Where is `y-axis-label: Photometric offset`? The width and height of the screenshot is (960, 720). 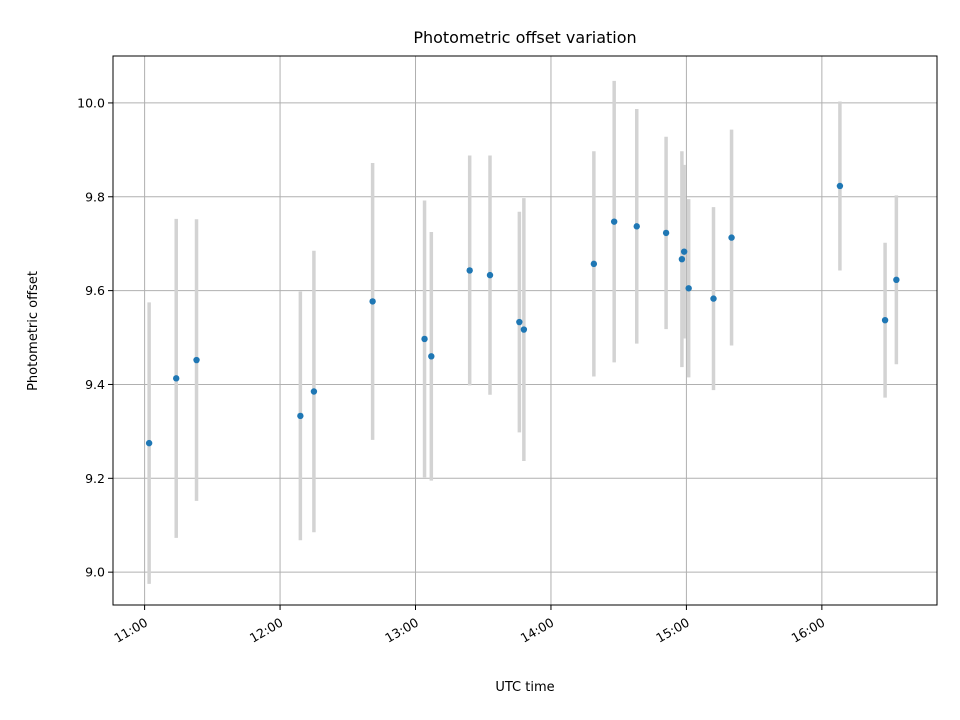
y-axis-label: Photometric offset is located at coordinates (33, 331).